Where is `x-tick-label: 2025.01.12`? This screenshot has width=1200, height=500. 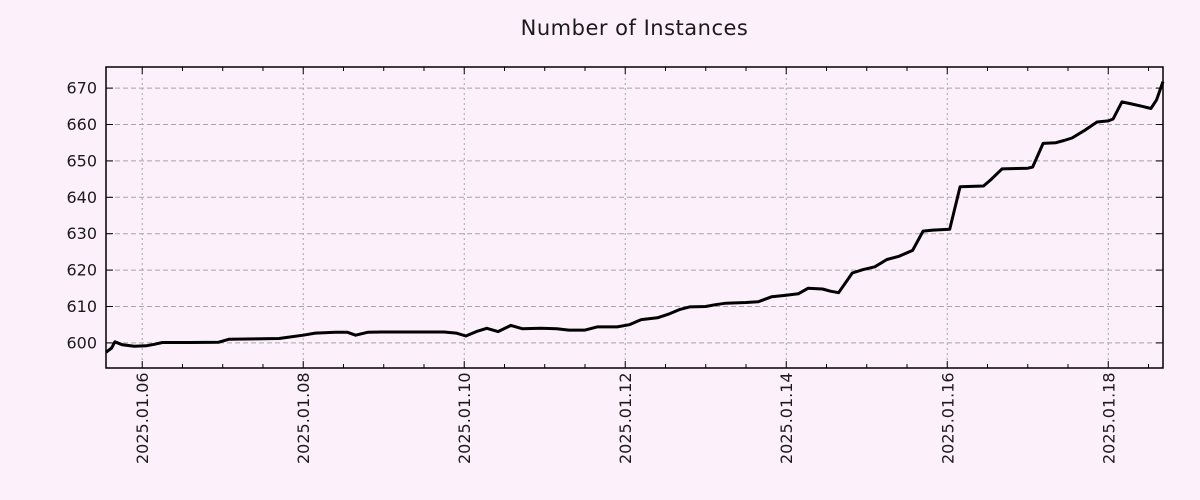
x-tick-label: 2025.01.12 is located at coordinates (625, 418).